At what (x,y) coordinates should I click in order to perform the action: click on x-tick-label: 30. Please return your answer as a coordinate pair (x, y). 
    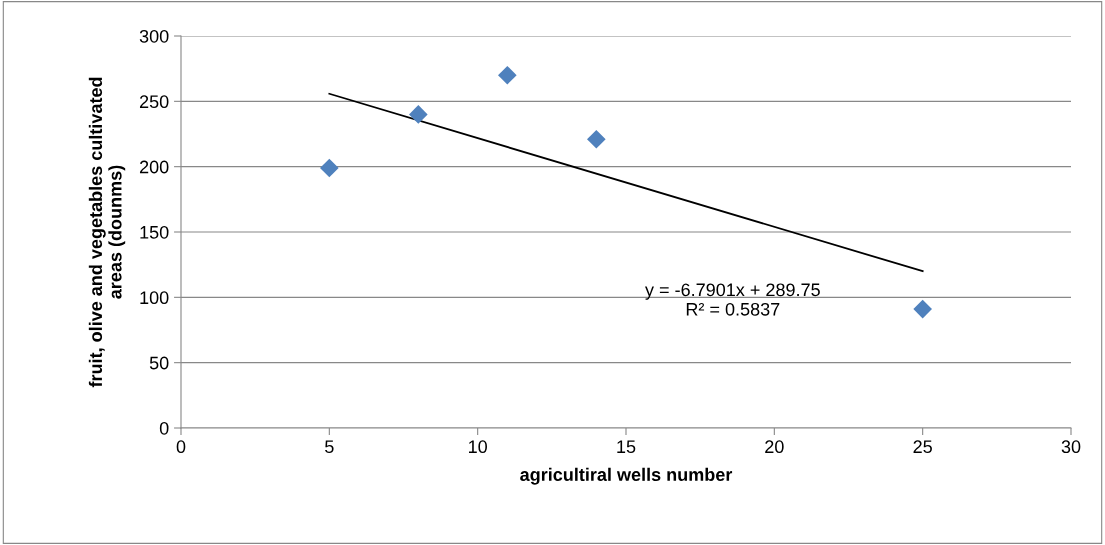
    Looking at the image, I should click on (1071, 447).